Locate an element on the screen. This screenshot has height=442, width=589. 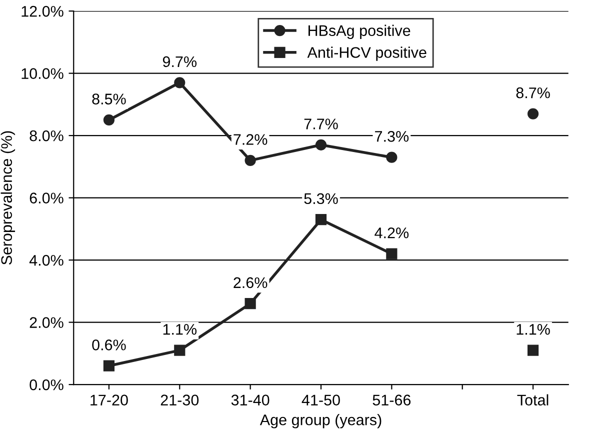
data-label: 2.6% is located at coordinates (251, 282).